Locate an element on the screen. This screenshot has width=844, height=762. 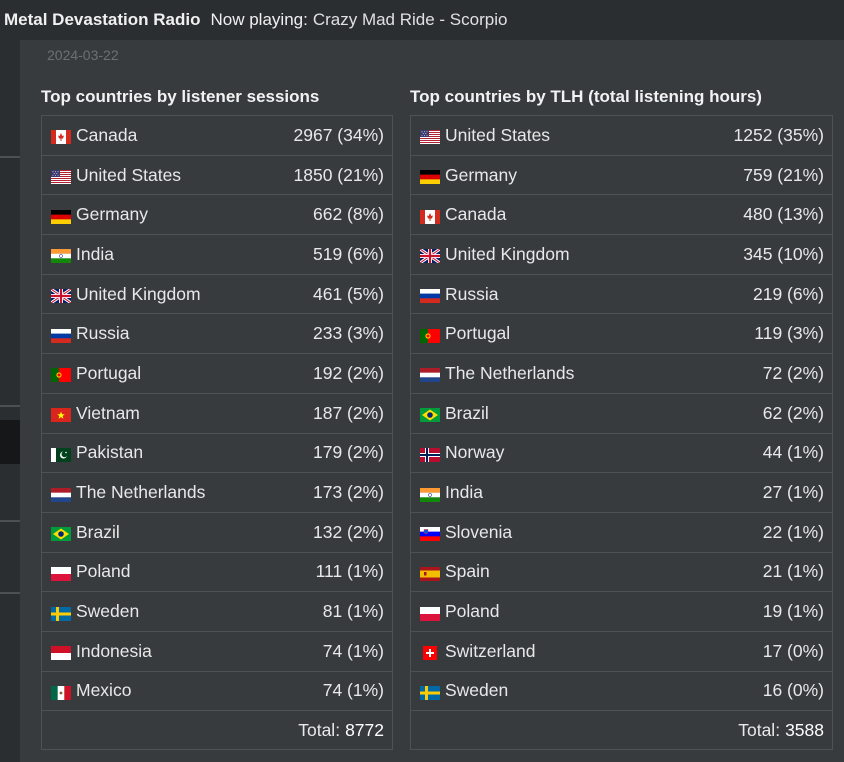
table-row: Norway 44 (1%) is located at coordinates (621, 454).